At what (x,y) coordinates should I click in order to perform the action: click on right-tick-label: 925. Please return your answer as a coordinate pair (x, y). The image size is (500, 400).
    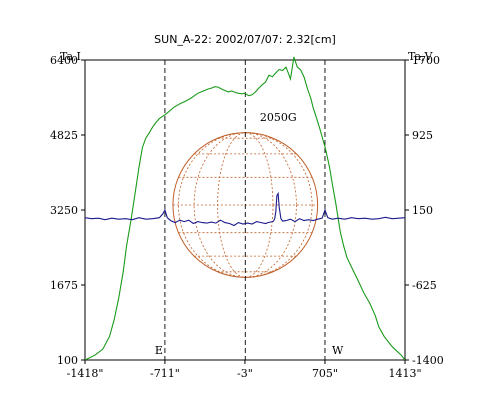
    Looking at the image, I should click on (422, 135).